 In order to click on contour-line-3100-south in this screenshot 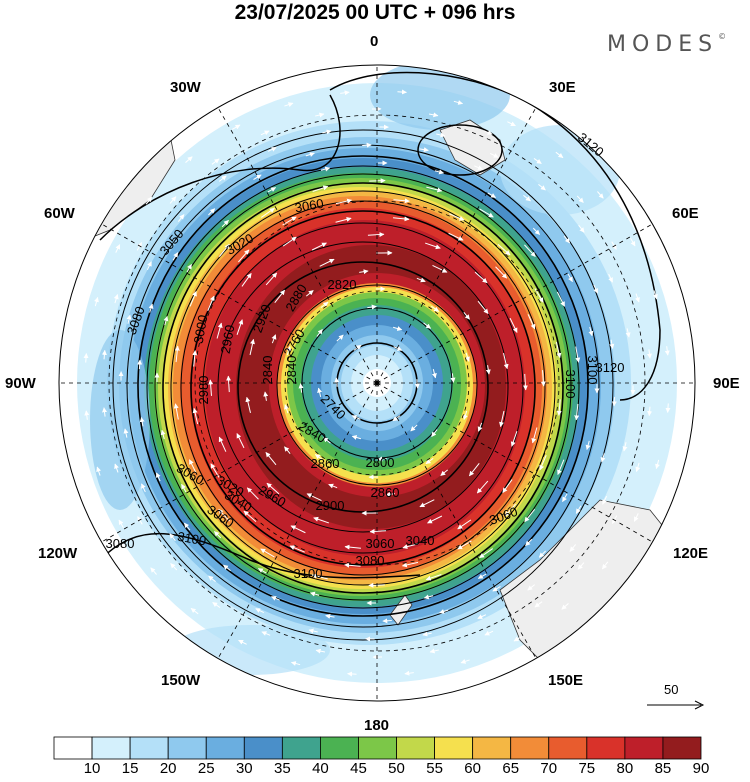, I will do `click(260, 556)`.